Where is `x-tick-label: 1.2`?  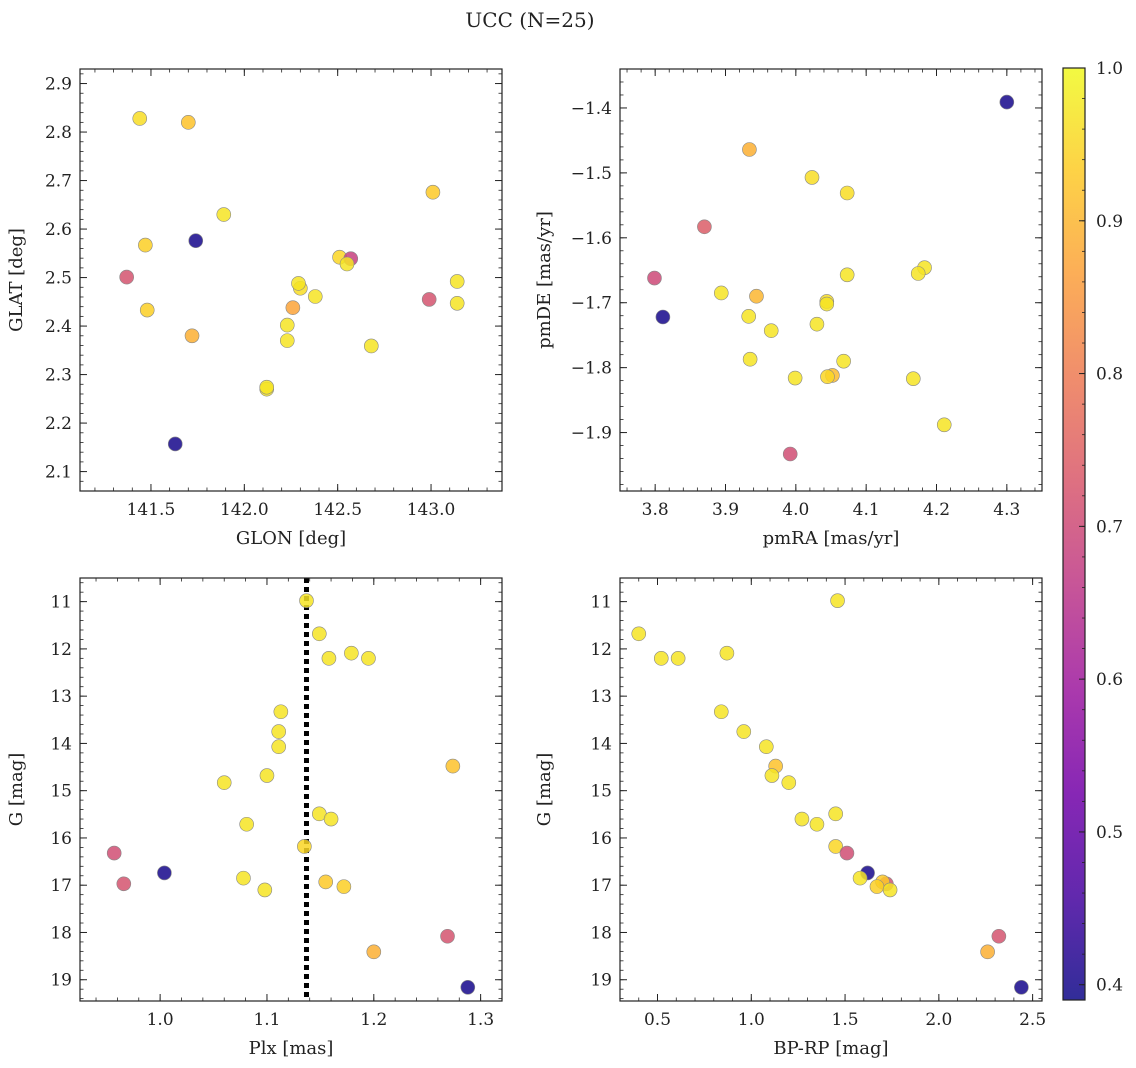
x-tick-label: 1.2 is located at coordinates (373, 1020).